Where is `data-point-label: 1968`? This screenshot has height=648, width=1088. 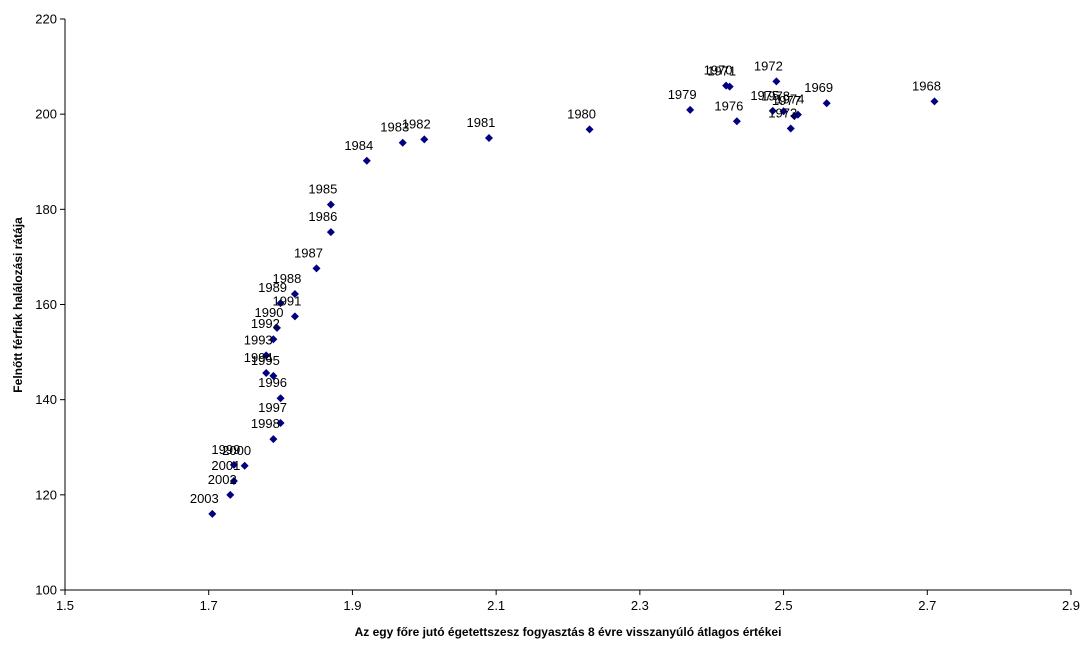 data-point-label: 1968 is located at coordinates (926, 85).